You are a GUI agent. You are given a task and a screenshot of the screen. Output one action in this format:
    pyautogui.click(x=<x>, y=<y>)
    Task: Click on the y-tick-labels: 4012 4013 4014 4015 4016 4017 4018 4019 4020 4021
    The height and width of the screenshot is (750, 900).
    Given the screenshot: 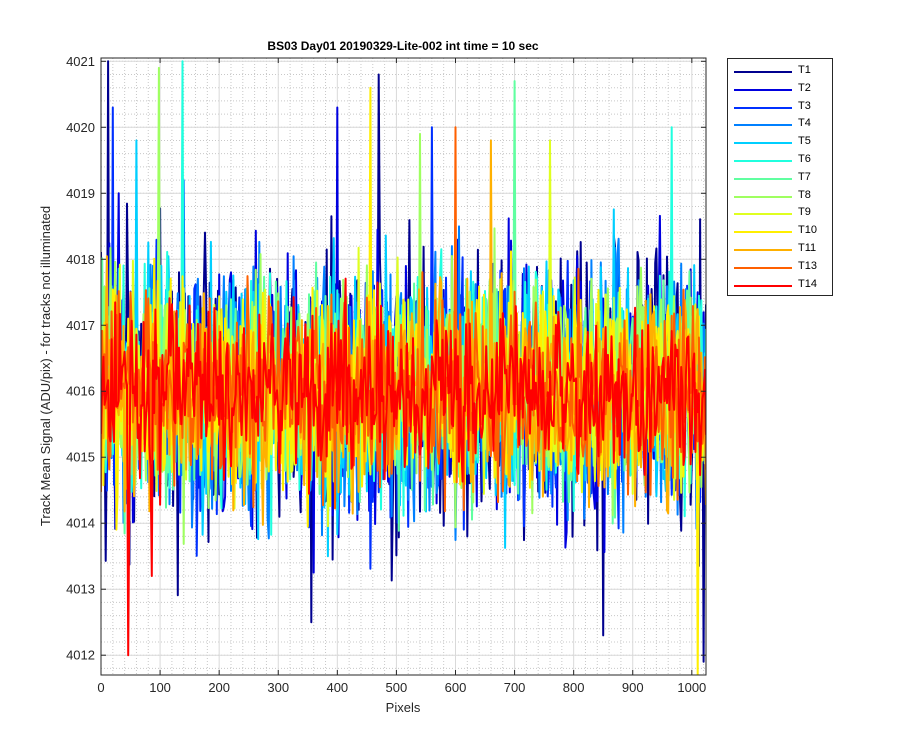 What is the action you would take?
    pyautogui.click(x=80, y=358)
    